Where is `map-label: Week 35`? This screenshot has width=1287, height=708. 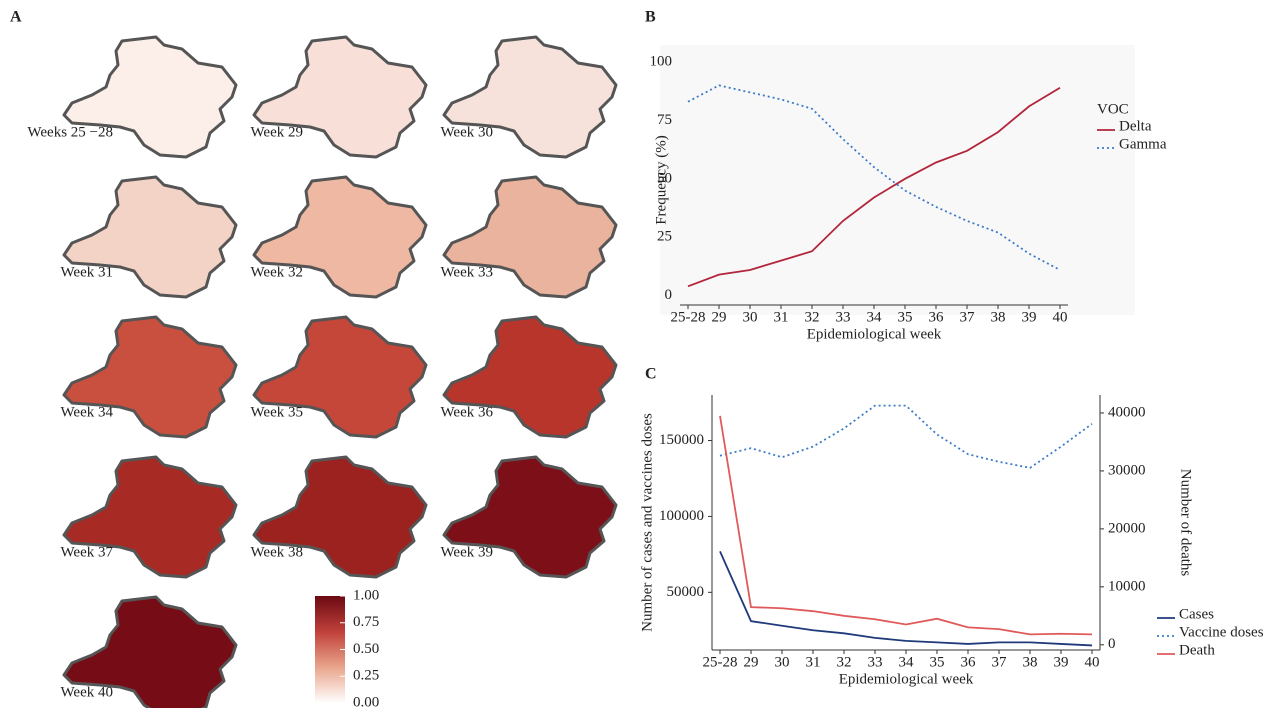
map-label: Week 35 is located at coordinates (276, 412).